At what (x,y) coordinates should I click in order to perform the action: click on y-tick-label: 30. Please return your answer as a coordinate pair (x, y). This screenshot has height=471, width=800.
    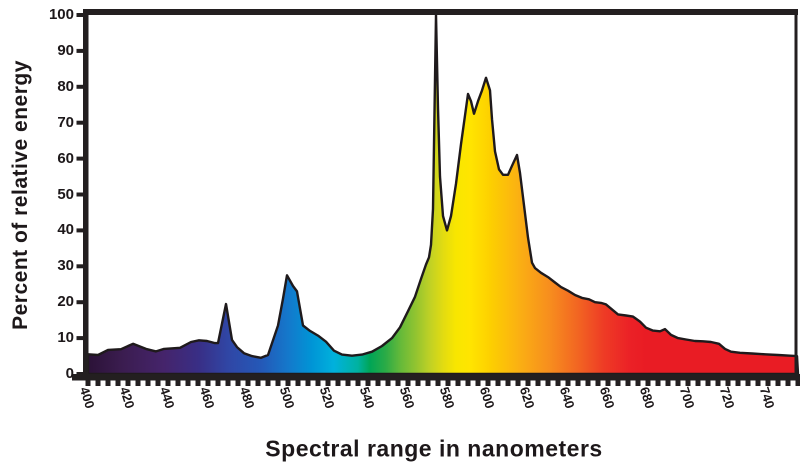
    Looking at the image, I should click on (65, 266).